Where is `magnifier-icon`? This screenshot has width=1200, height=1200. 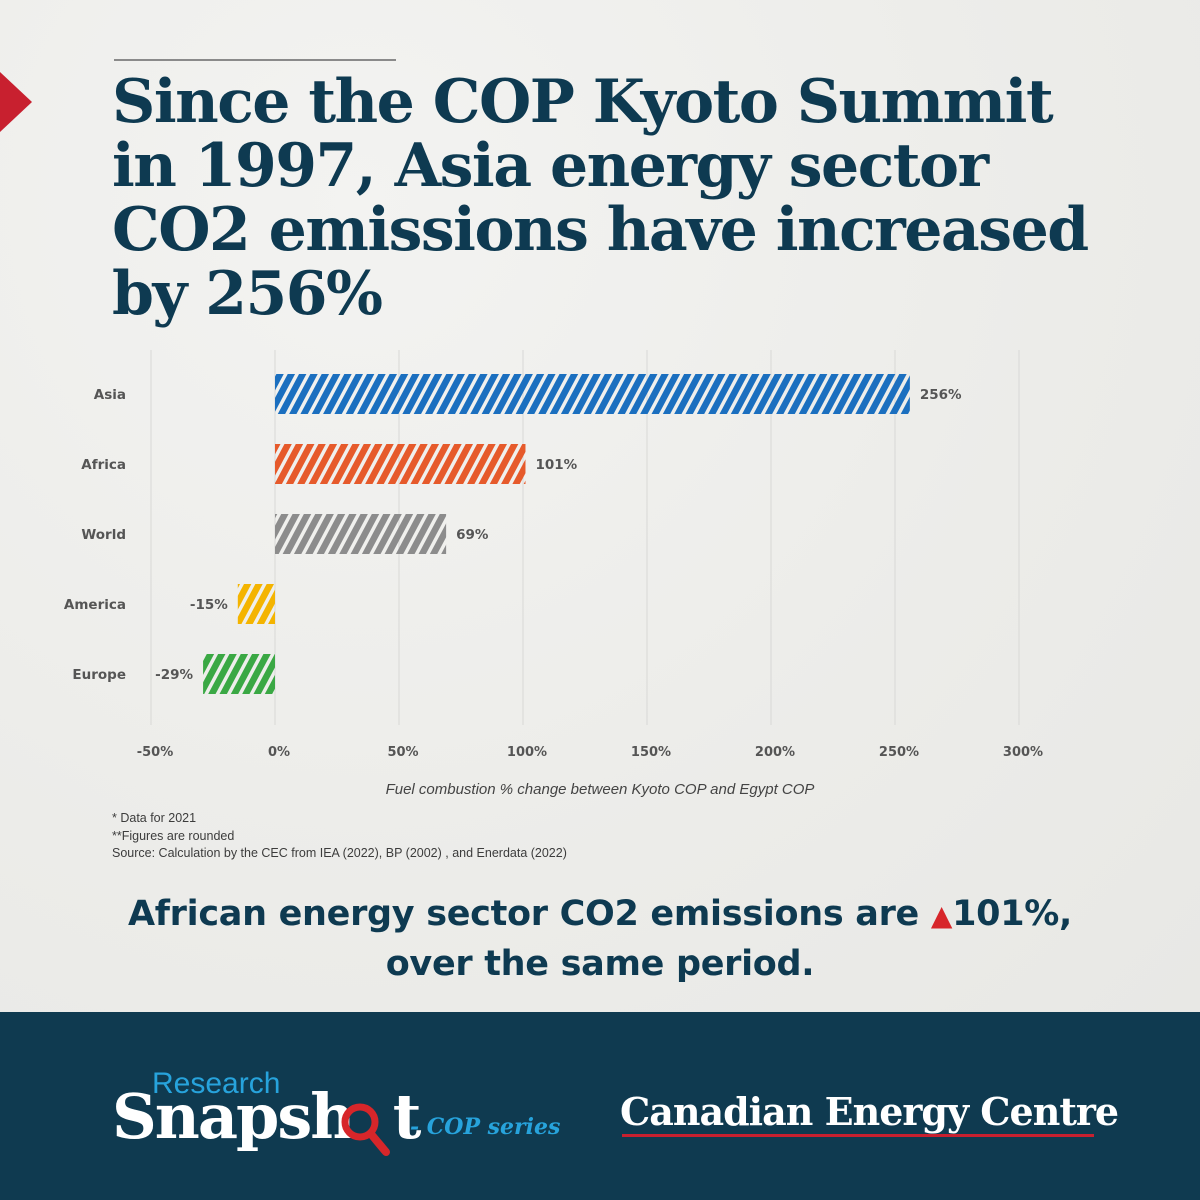 magnifier-icon is located at coordinates (365, 1129).